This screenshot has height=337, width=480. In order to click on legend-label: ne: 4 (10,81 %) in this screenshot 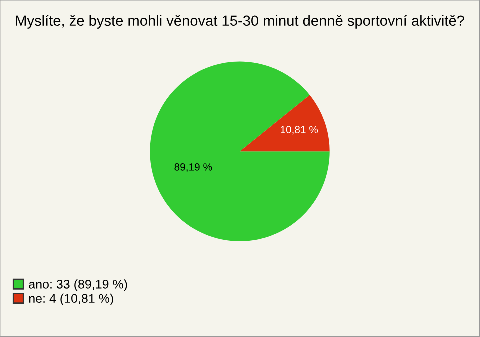, I will do `click(71, 300)`.